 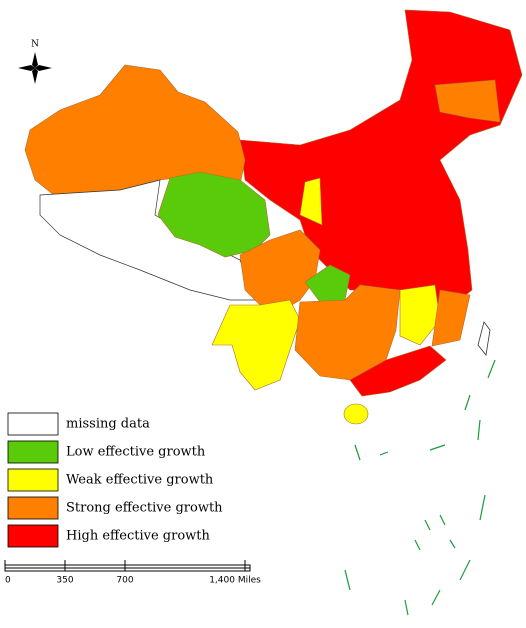 What do you see at coordinates (140, 480) in the screenshot?
I see `legend-label: Weak effective growth` at bounding box center [140, 480].